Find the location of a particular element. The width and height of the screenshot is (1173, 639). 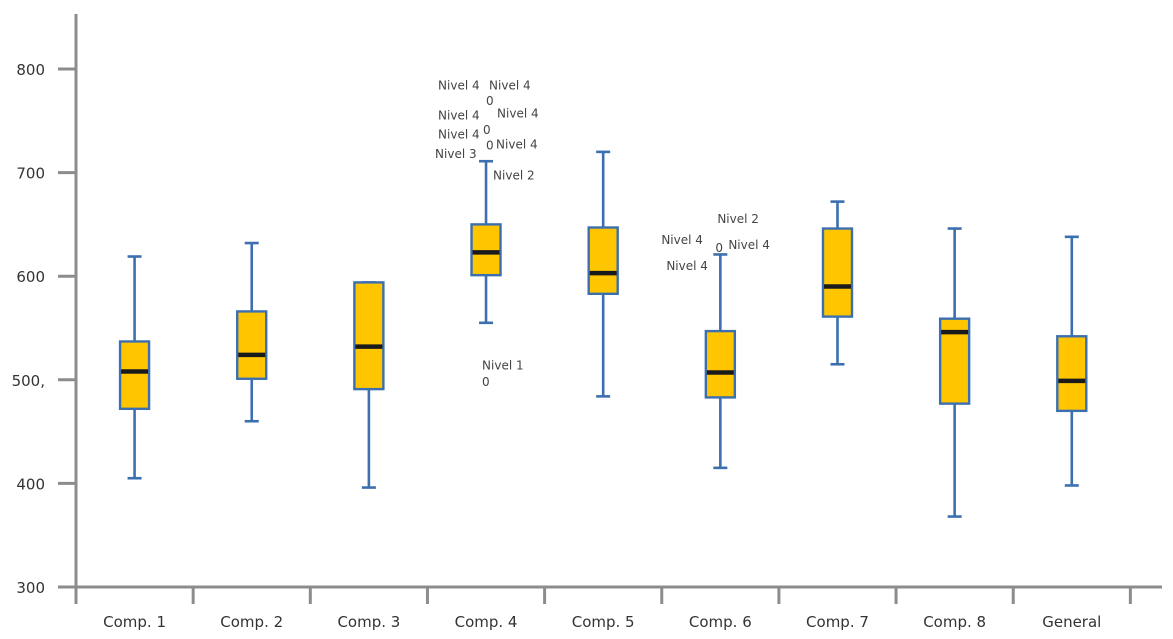

outlier-annotation: Nivel 1 is located at coordinates (503, 365).